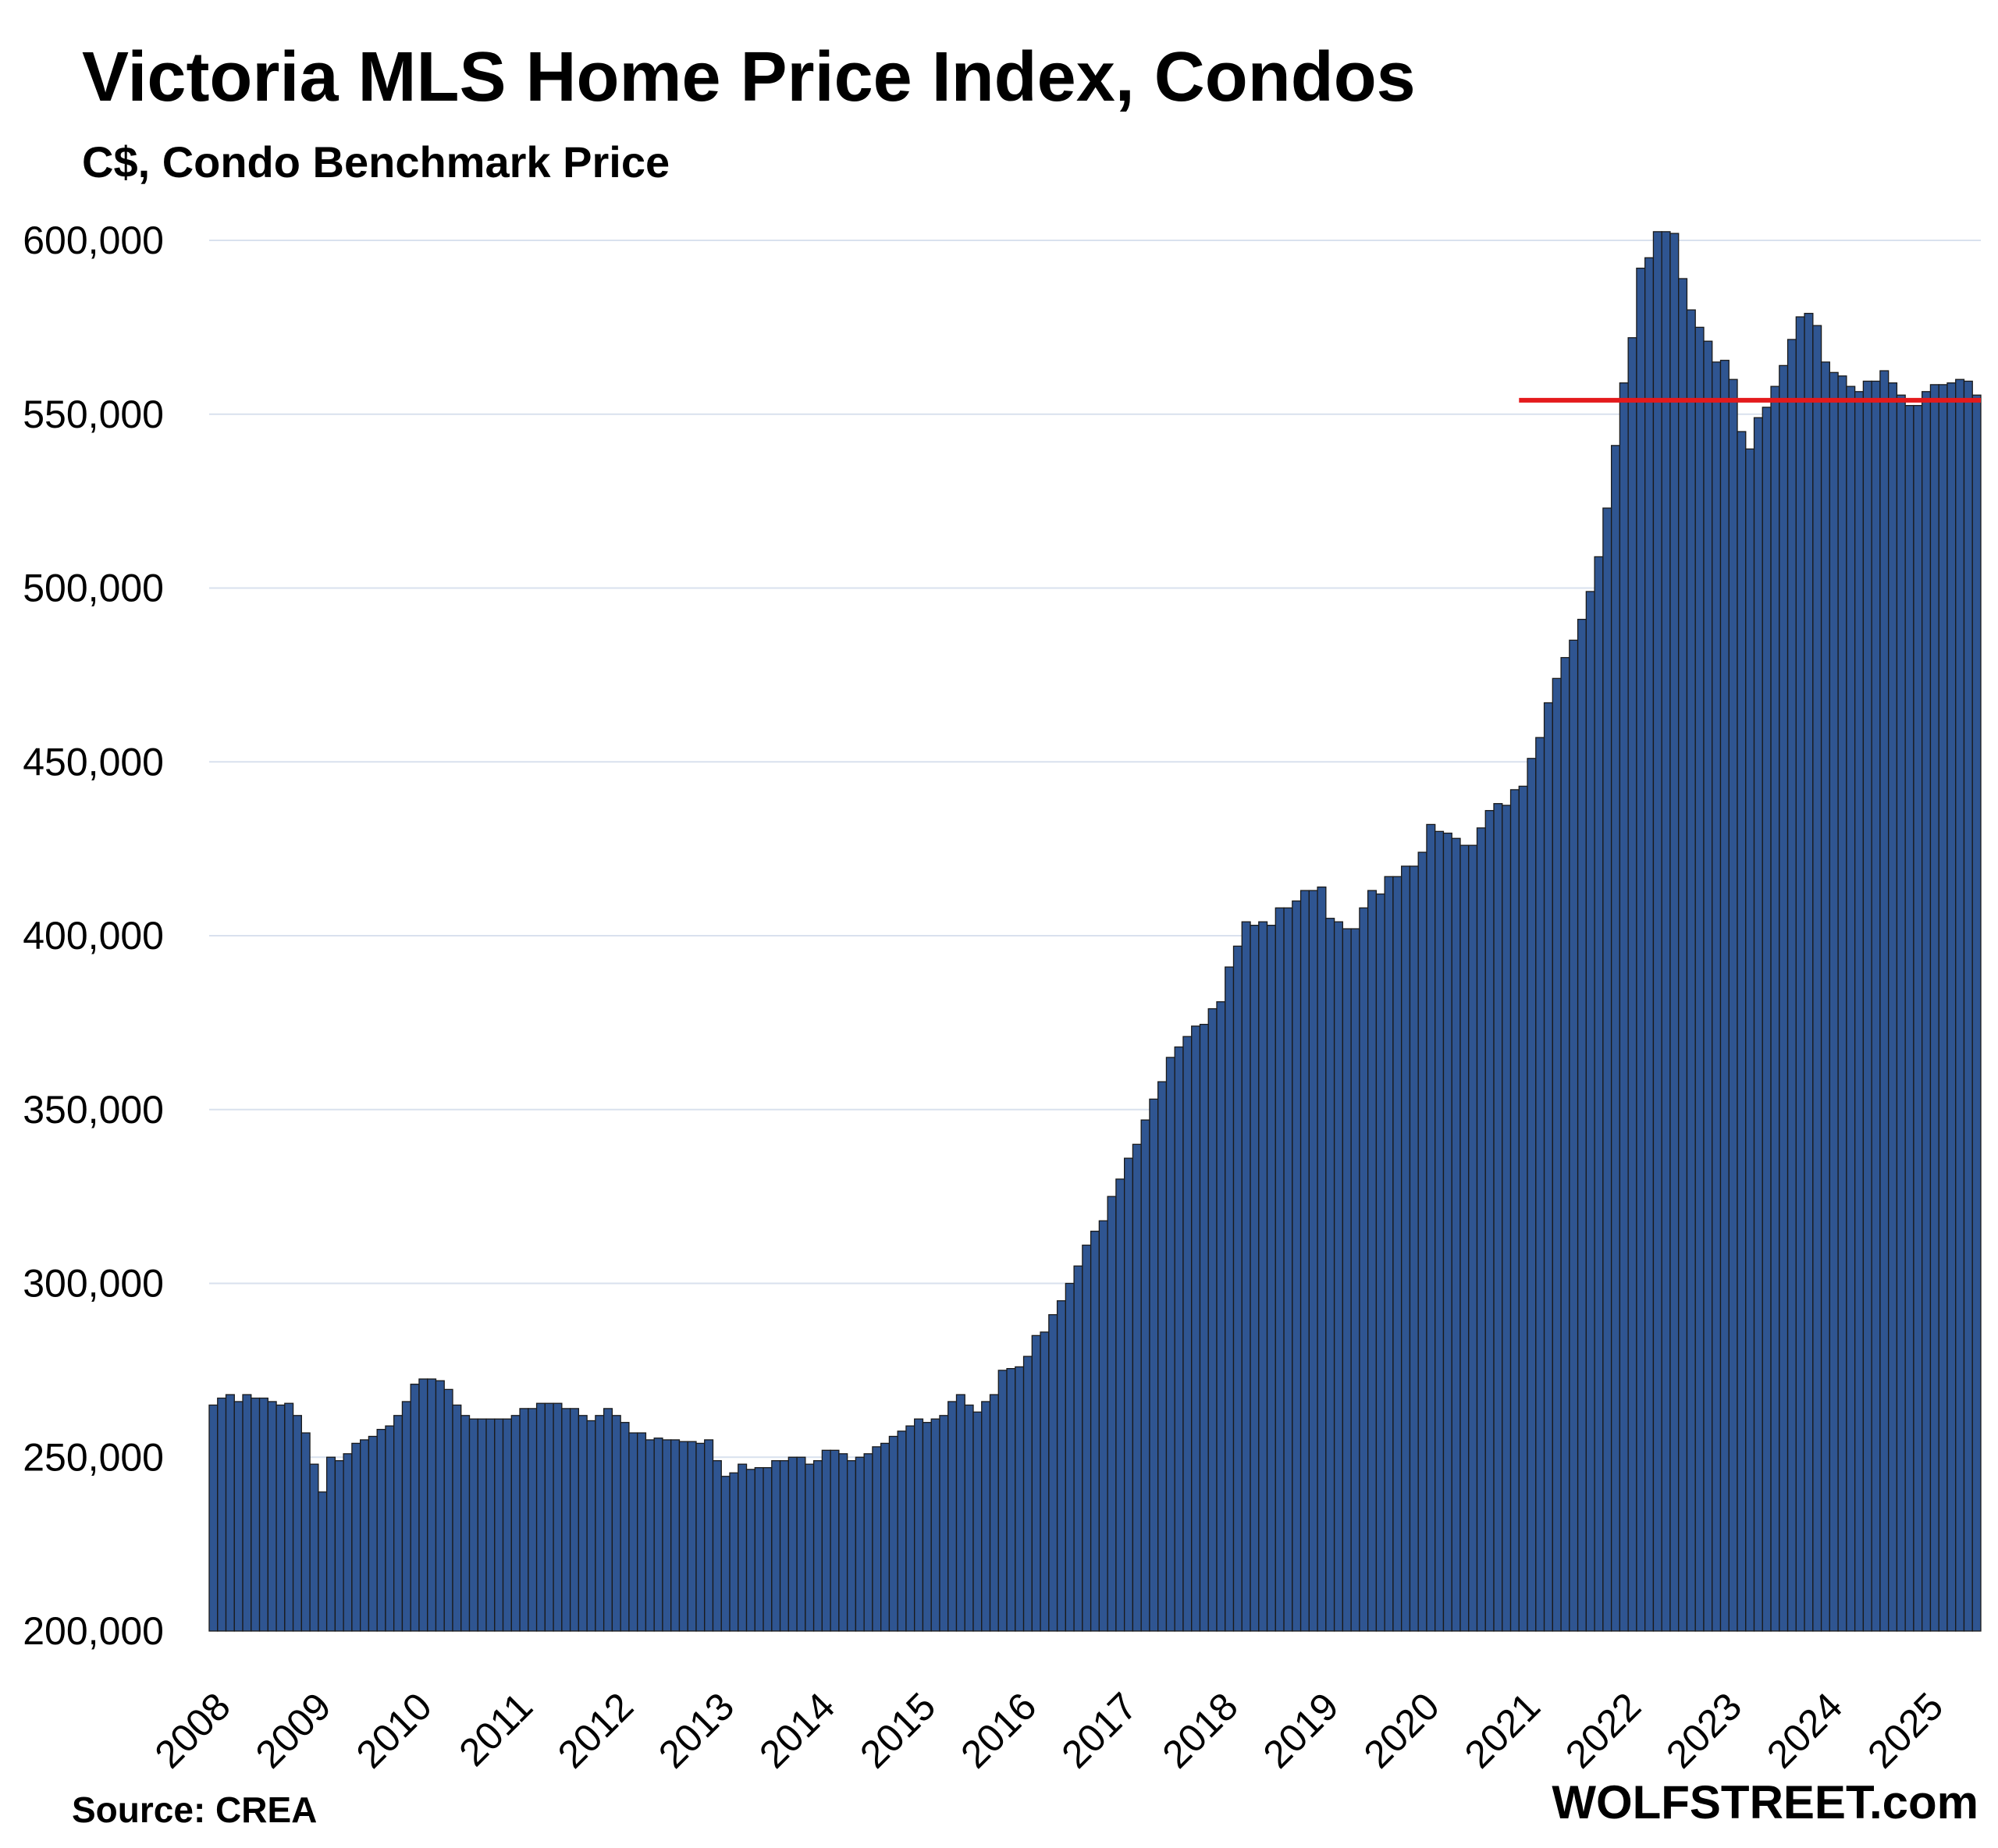 This screenshot has width=1998, height=1848. I want to click on x-tick-label: 2016, so click(998, 1730).